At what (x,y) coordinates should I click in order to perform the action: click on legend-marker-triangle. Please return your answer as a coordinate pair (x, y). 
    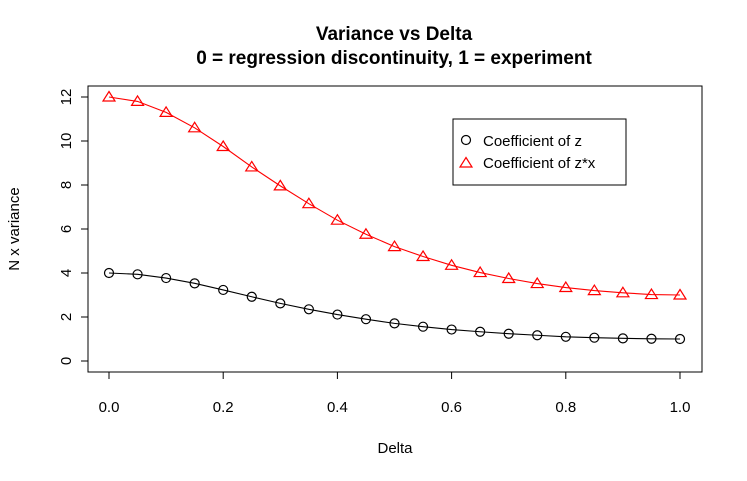
    Looking at the image, I should click on (466, 162).